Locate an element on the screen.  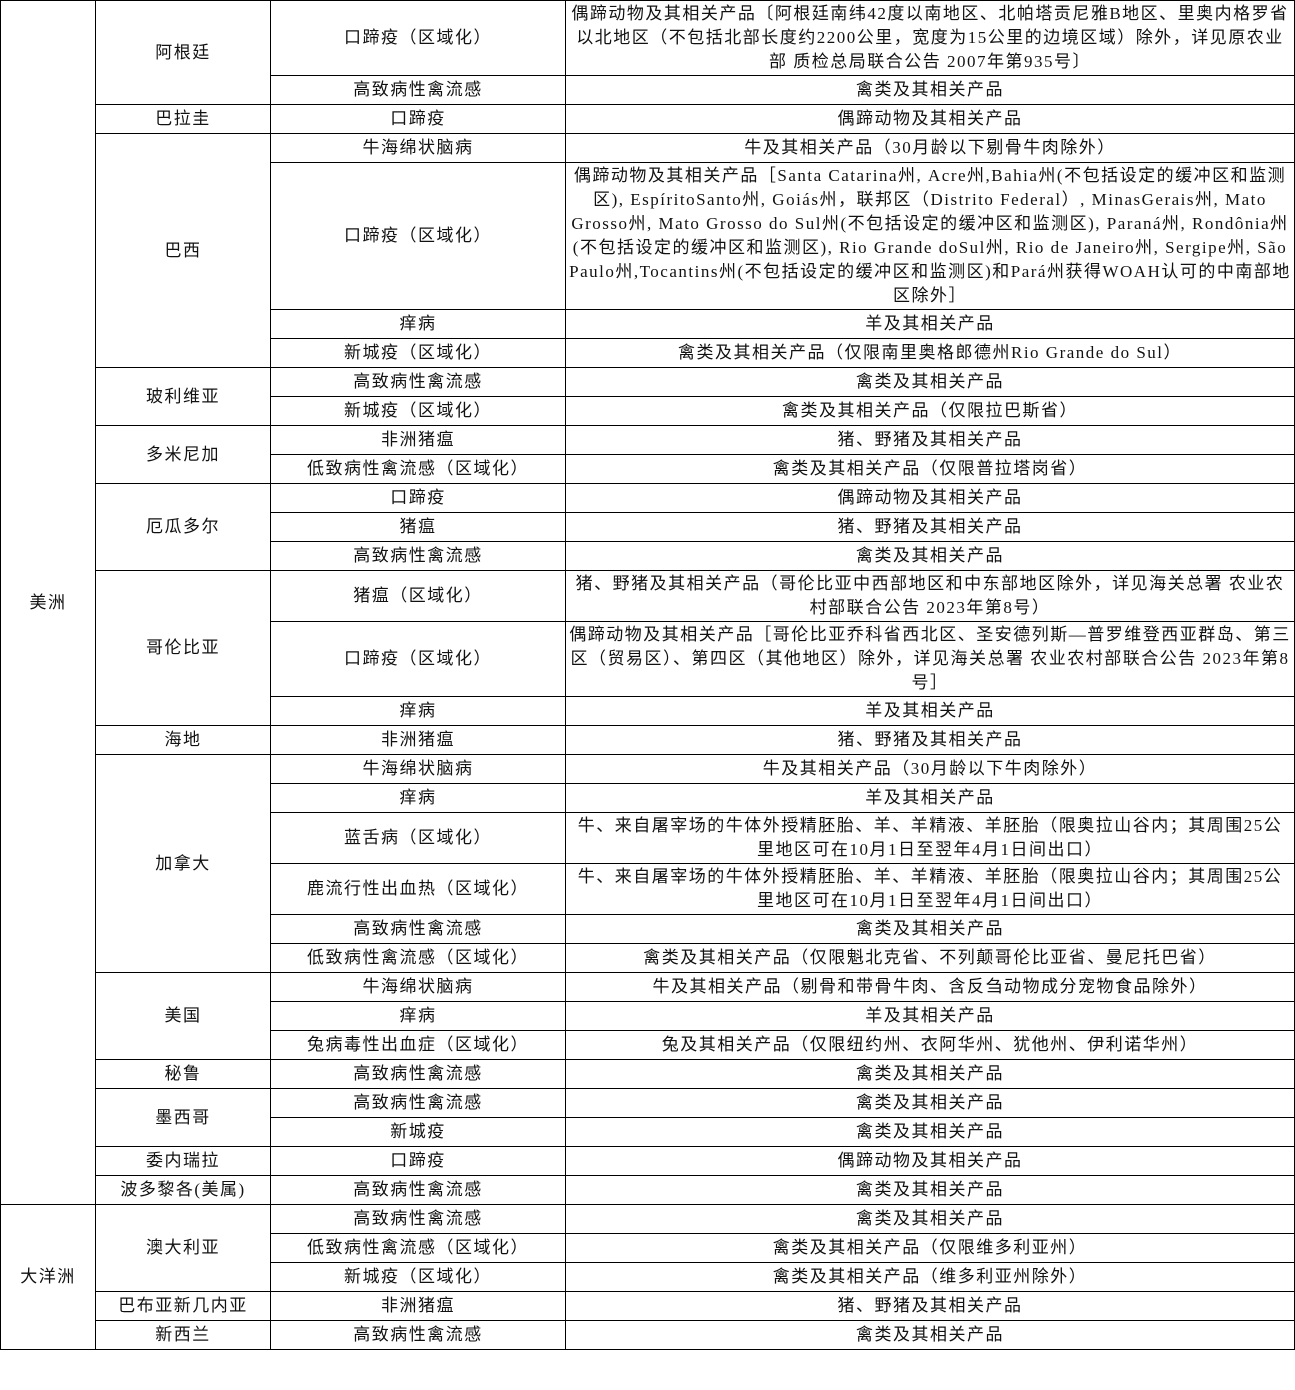
table-row: 海地 非洲猪瘟 猪、野猪及其相关产品 is located at coordinates (648, 740).